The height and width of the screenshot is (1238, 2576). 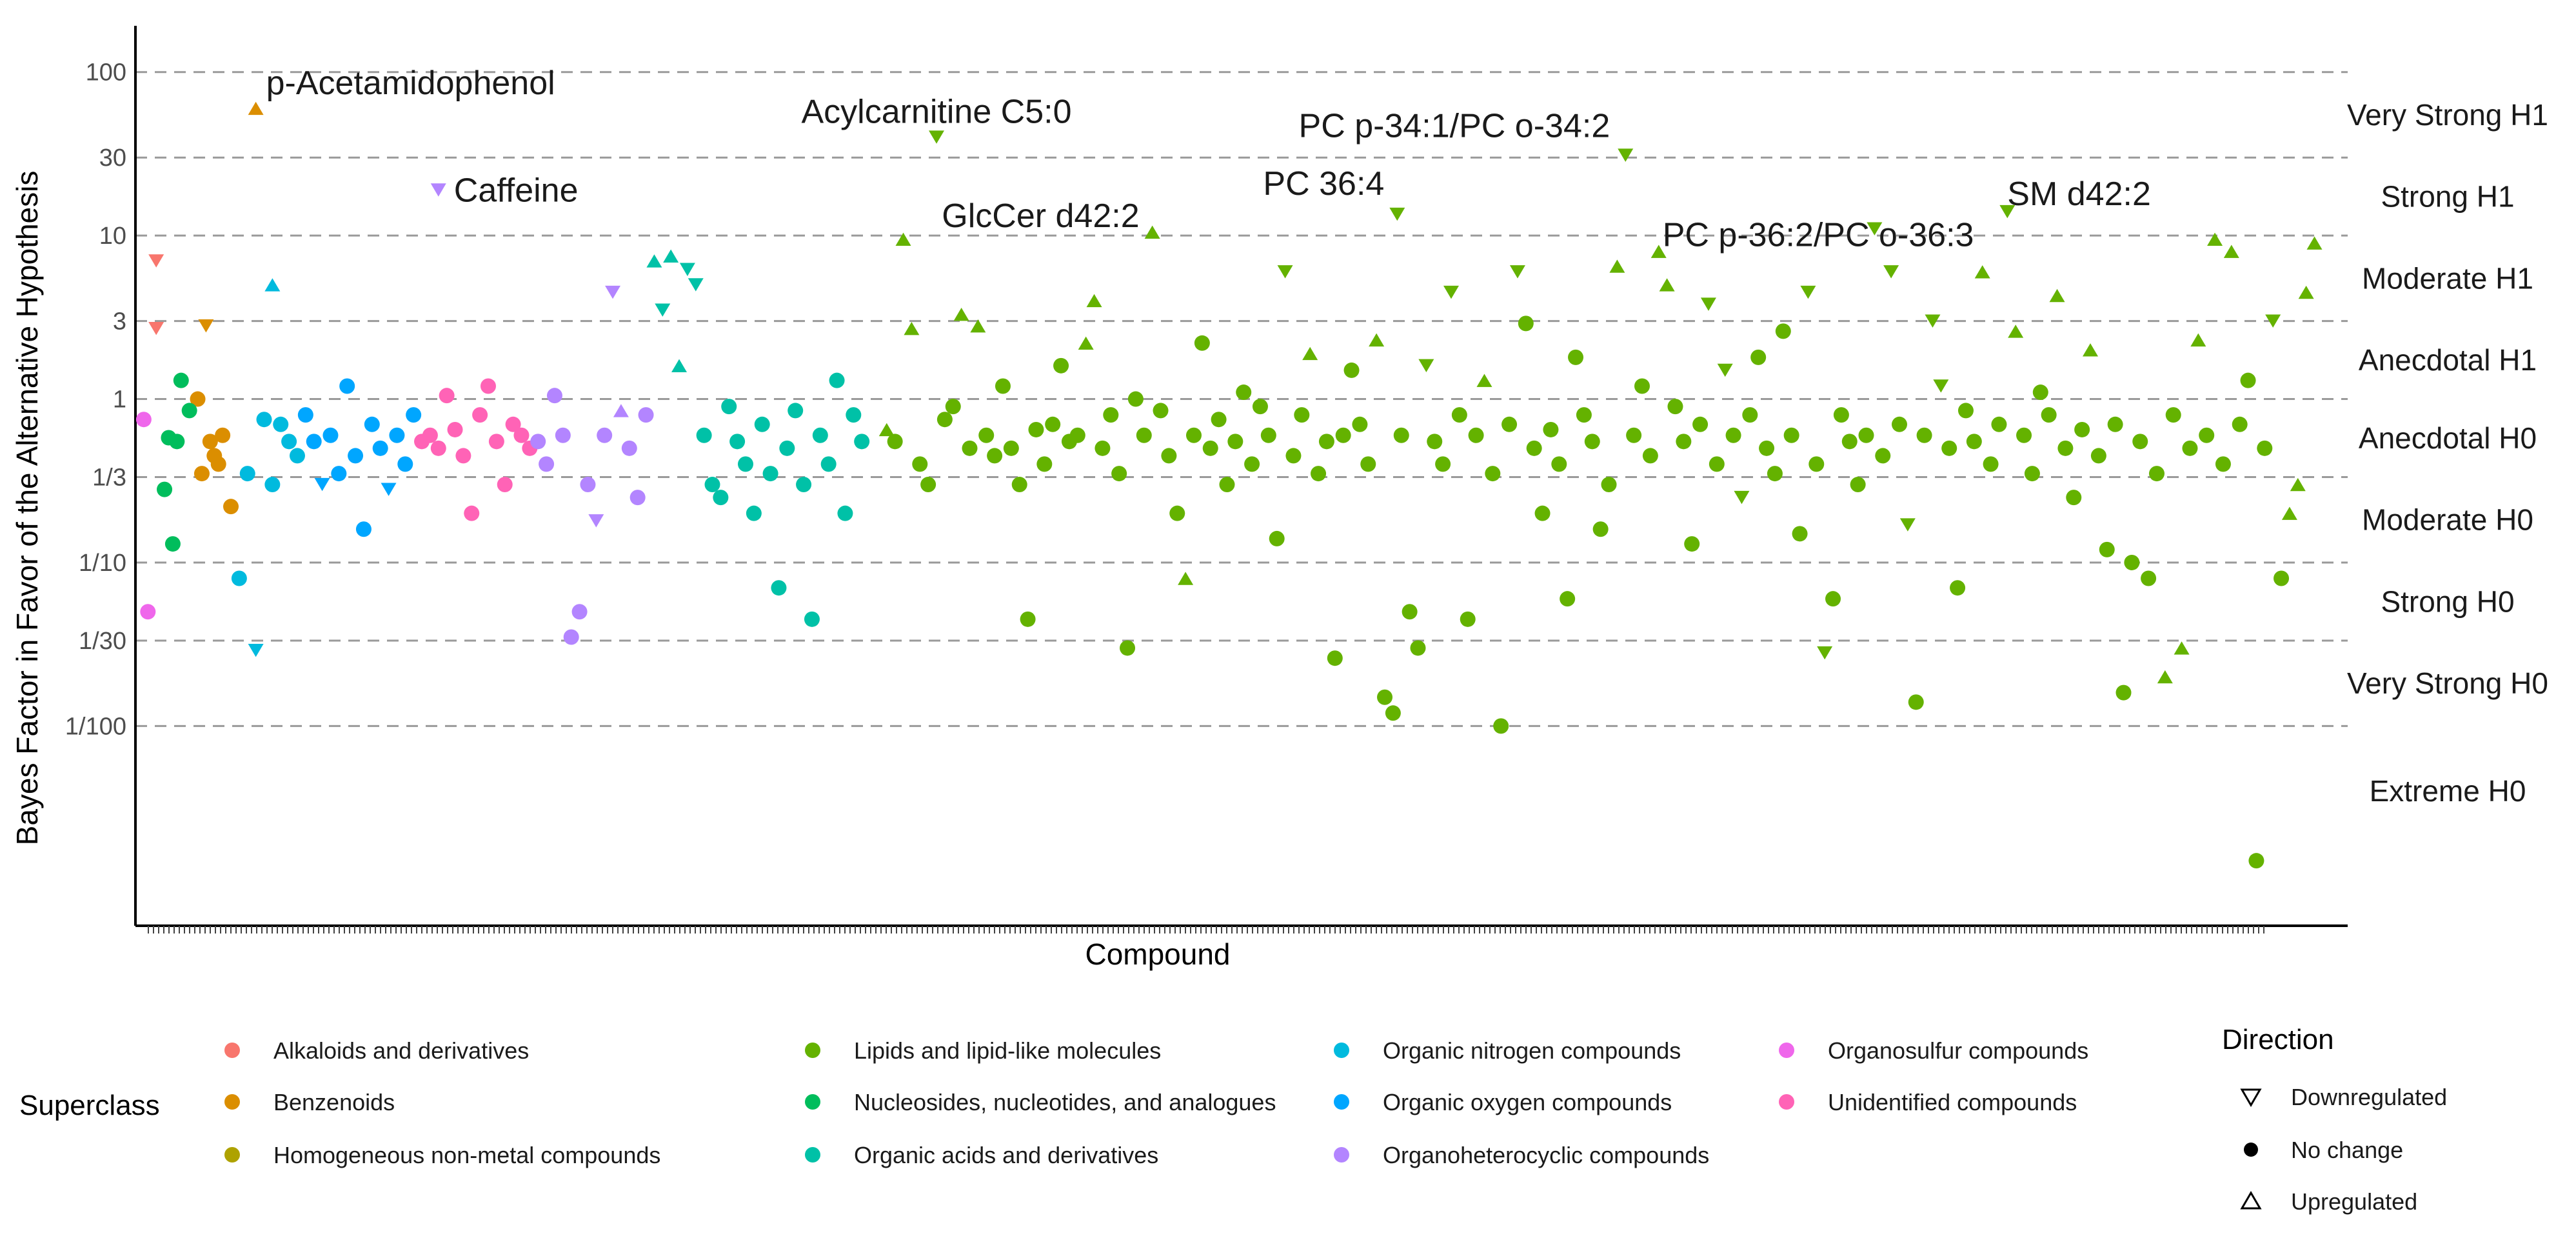 What do you see at coordinates (2251, 1097) in the screenshot?
I see `legend-downregulated-icon` at bounding box center [2251, 1097].